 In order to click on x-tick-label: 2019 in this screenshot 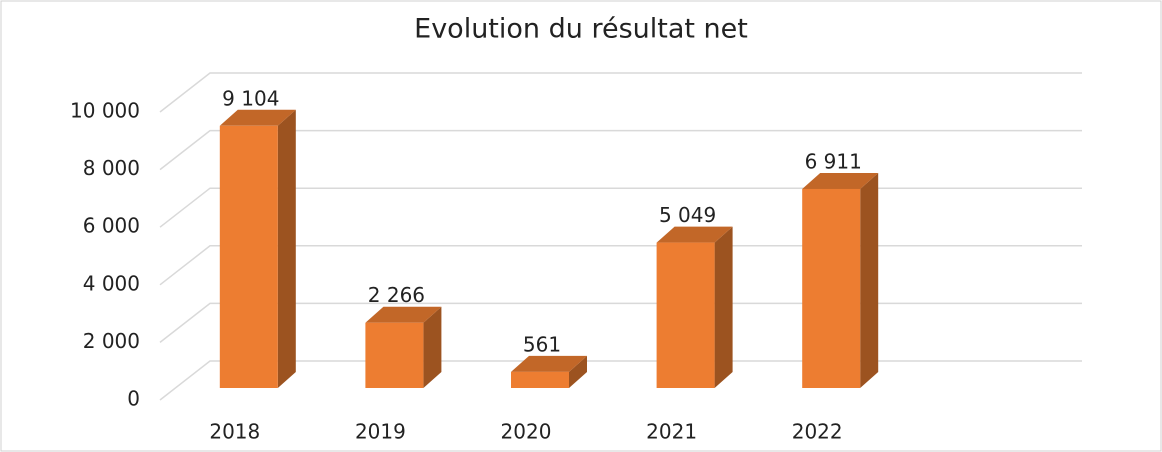, I will do `click(380, 432)`.